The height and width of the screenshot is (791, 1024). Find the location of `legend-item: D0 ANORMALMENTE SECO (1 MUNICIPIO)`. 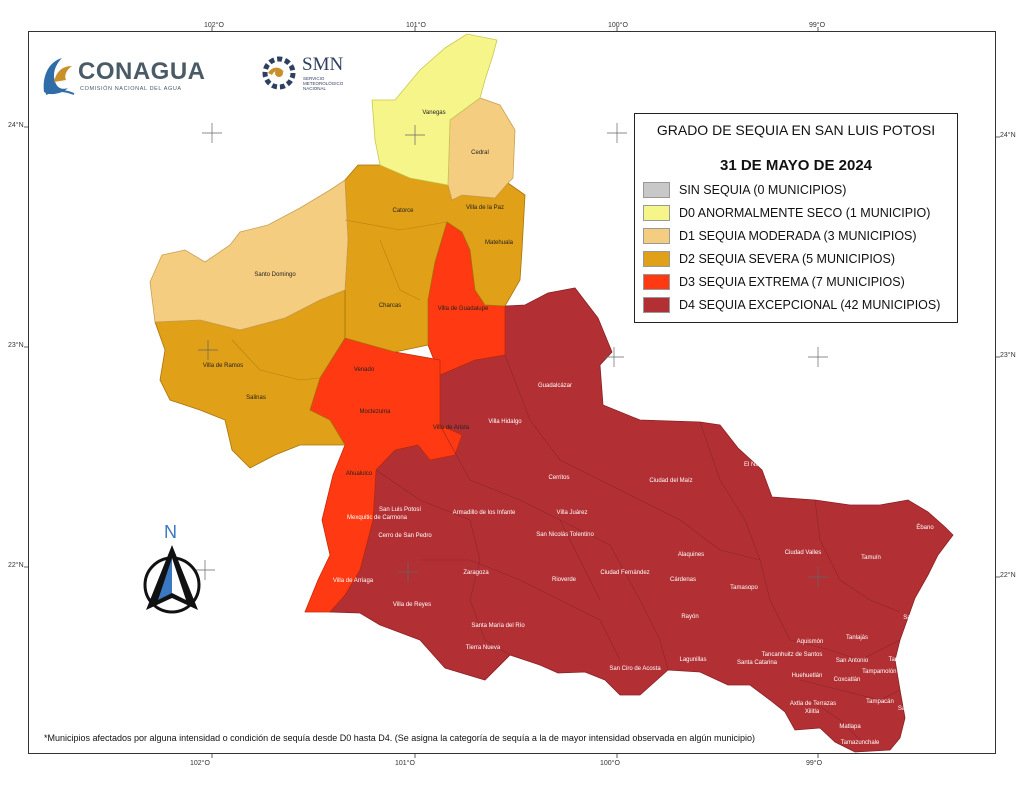

legend-item: D0 ANORMALMENTE SECO (1 MUNICIPIO) is located at coordinates (786, 213).